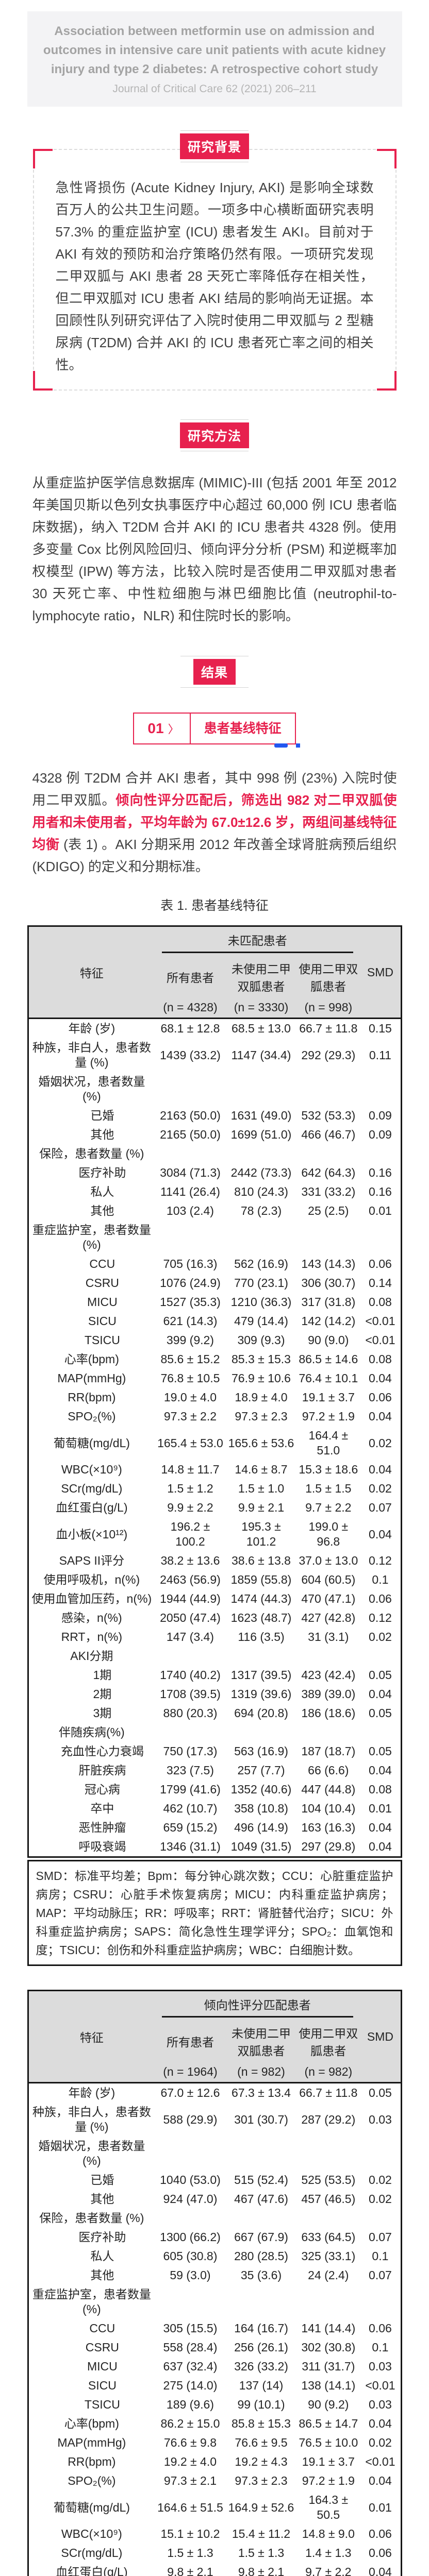  What do you see at coordinates (190, 1115) in the screenshot?
I see `cell: 2163 (50.0)` at bounding box center [190, 1115].